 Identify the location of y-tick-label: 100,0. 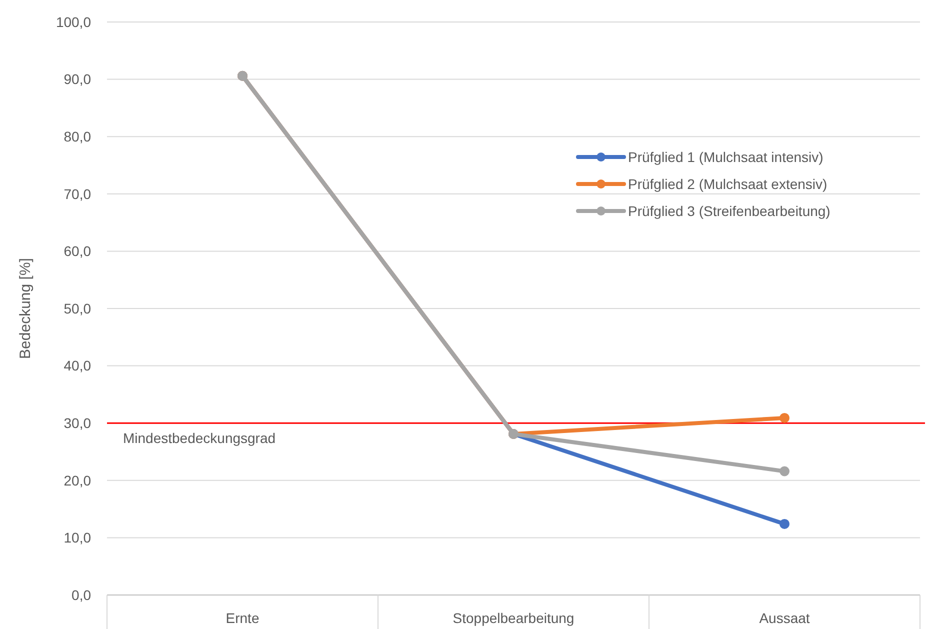
(74, 22).